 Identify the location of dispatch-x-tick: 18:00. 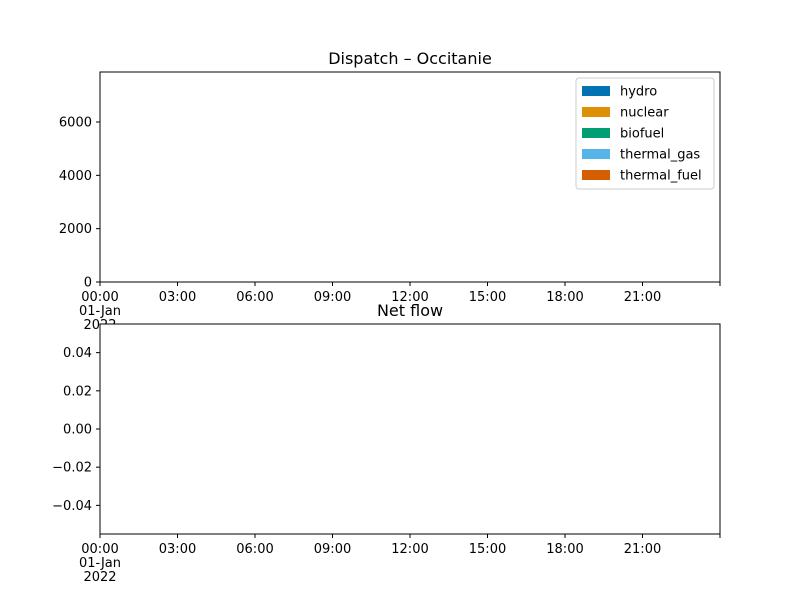
(565, 293).